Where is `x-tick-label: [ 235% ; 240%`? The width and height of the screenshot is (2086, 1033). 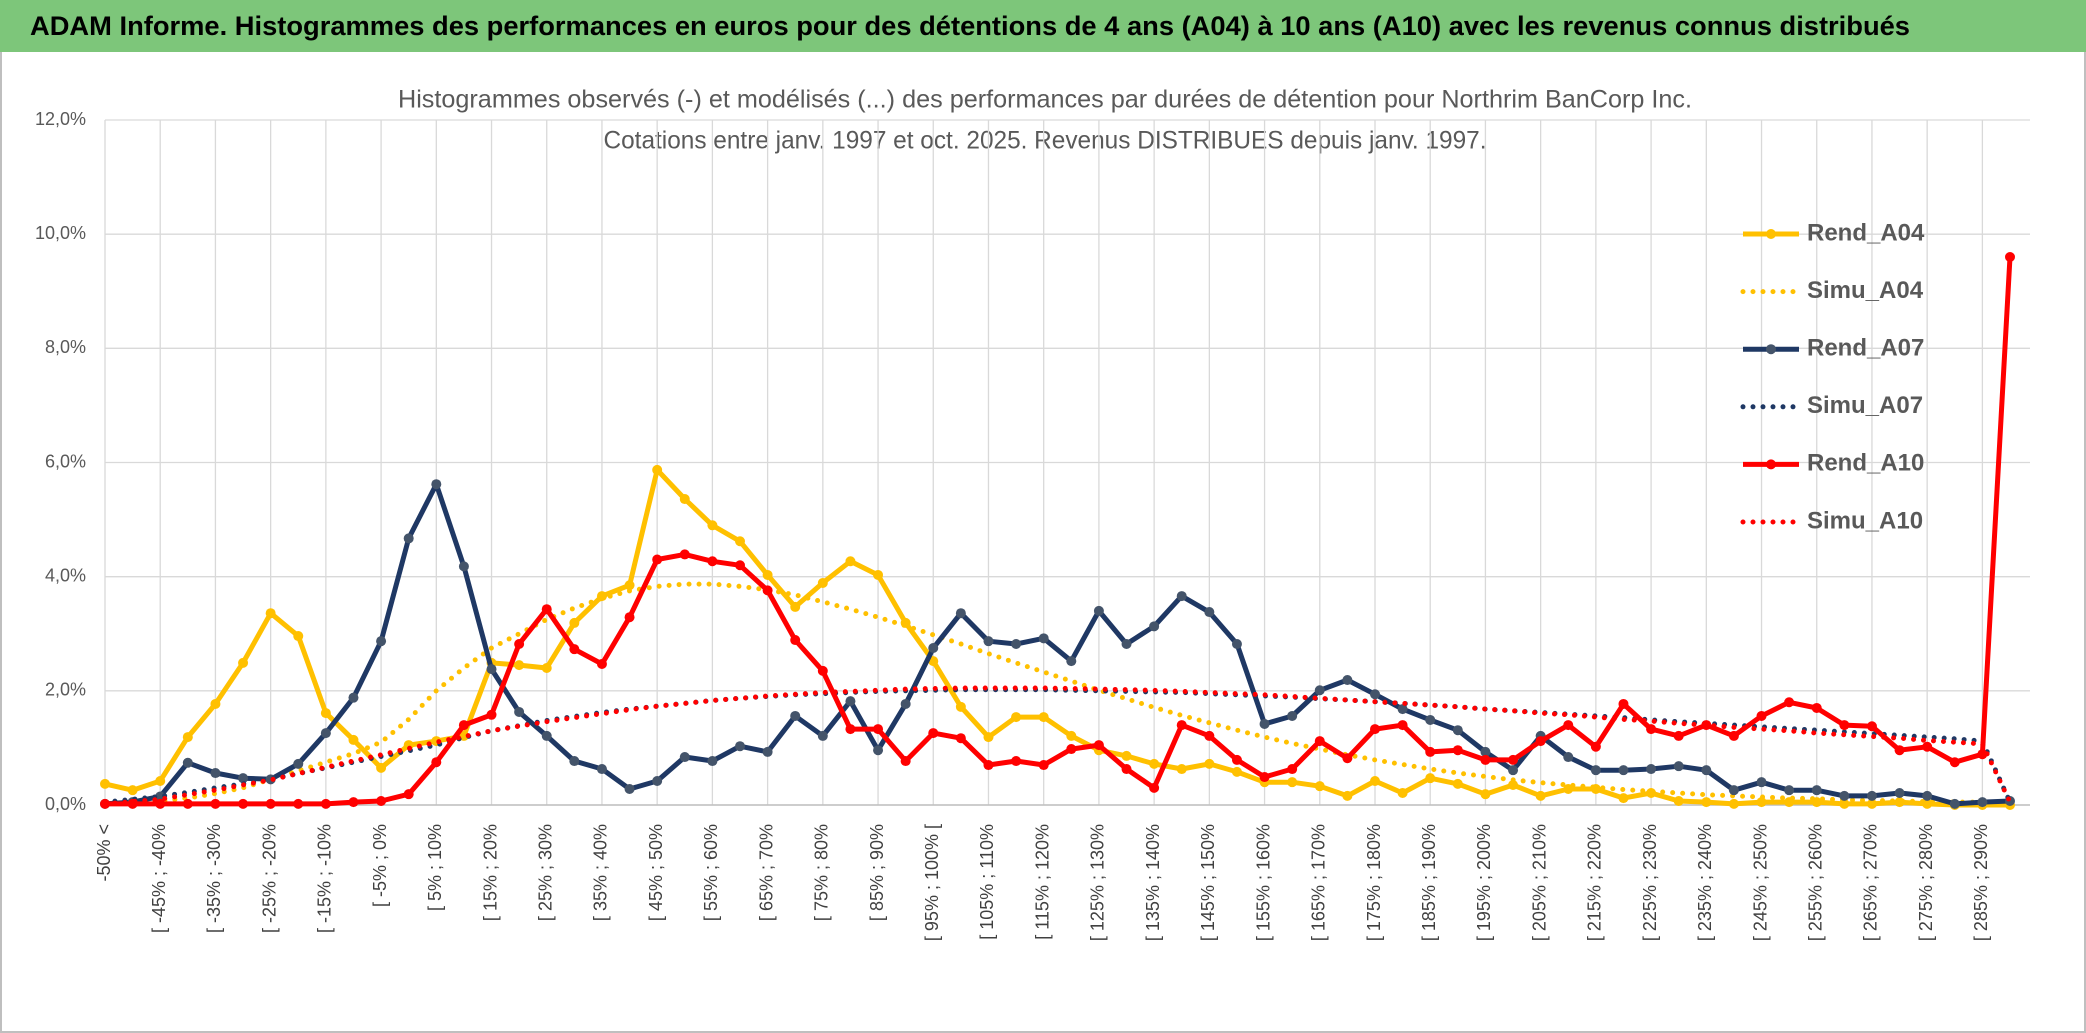
x-tick-label: [ 235% ; 240% is located at coordinates (1705, 882).